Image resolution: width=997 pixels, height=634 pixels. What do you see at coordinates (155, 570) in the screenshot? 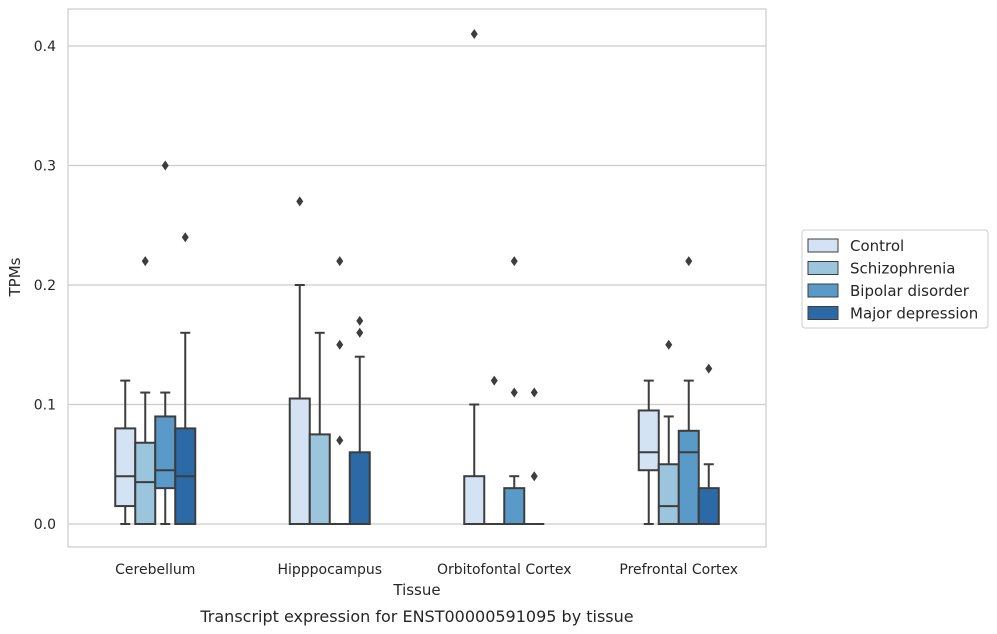
I see `x-tick-label: Cerebellum` at bounding box center [155, 570].